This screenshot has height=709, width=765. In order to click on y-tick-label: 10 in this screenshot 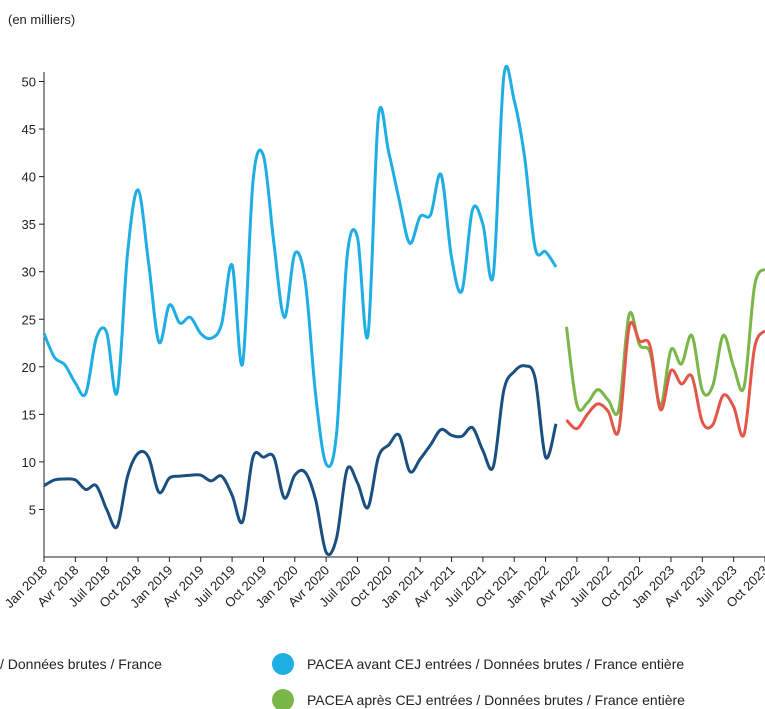, I will do `click(29, 462)`.